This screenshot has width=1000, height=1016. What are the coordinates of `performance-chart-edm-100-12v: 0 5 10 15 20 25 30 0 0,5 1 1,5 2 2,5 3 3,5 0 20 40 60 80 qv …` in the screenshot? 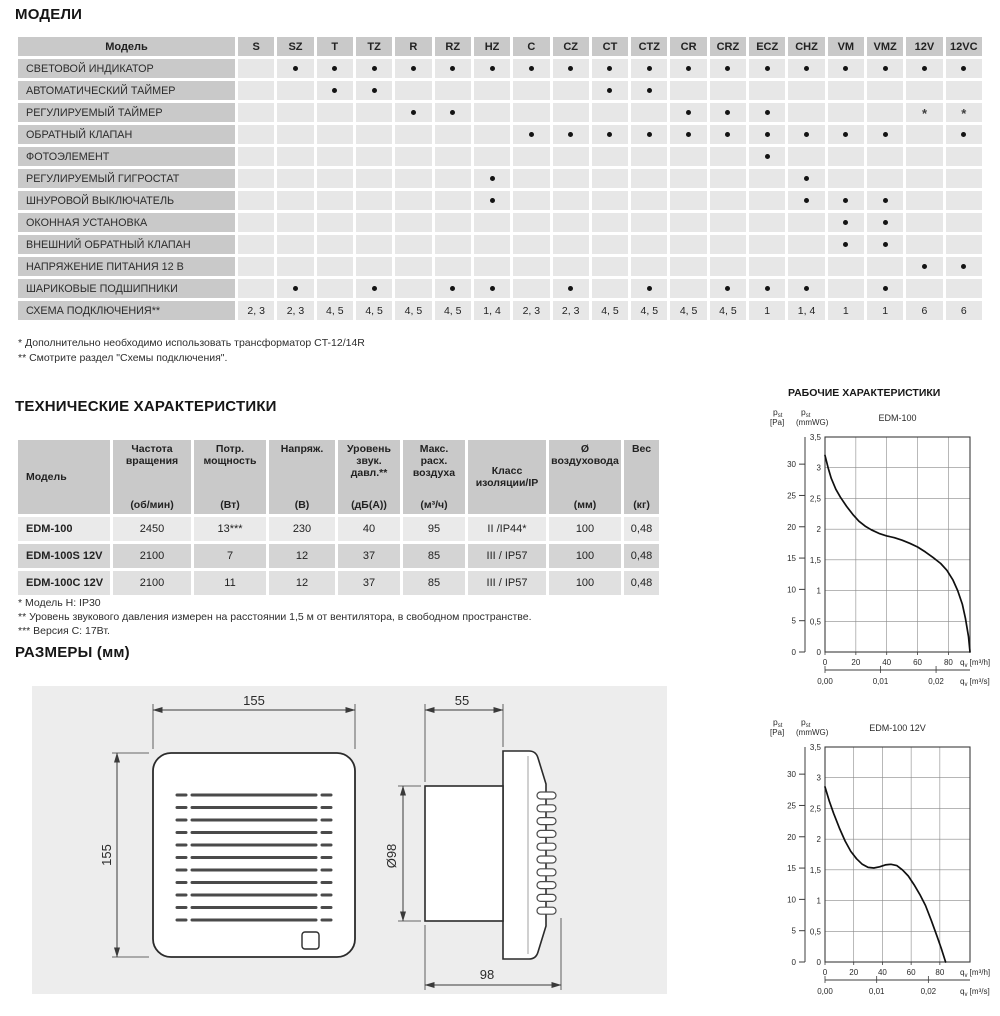 It's located at (880, 857).